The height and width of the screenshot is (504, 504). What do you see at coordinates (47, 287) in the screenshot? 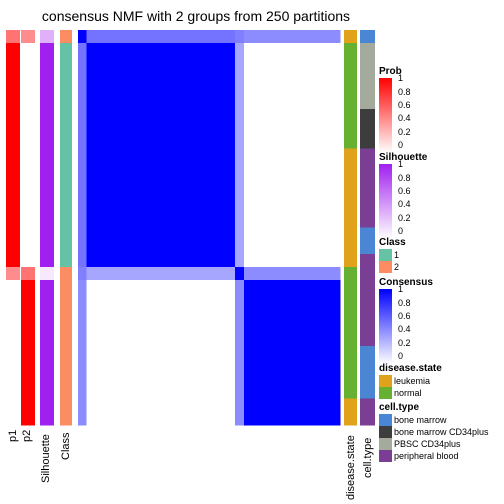
I see `silhouette-cell` at bounding box center [47, 287].